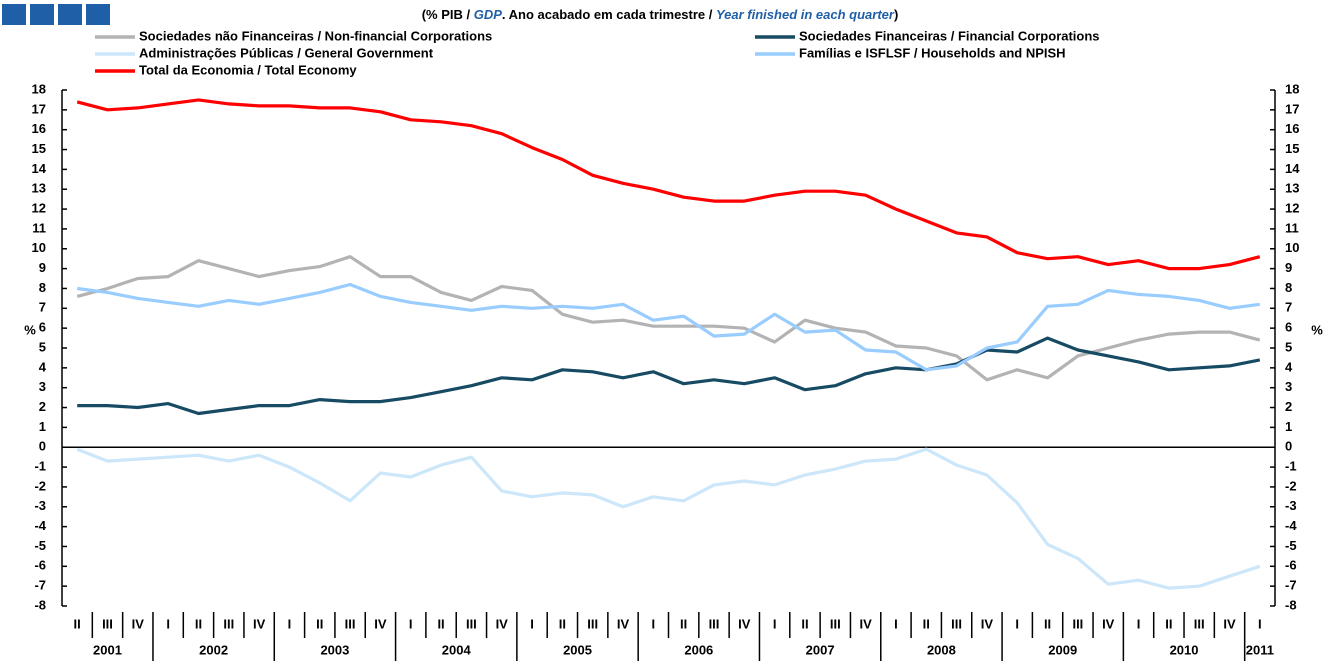  Describe the element at coordinates (39, 148) in the screenshot. I see `y-tick-label: 15` at that location.